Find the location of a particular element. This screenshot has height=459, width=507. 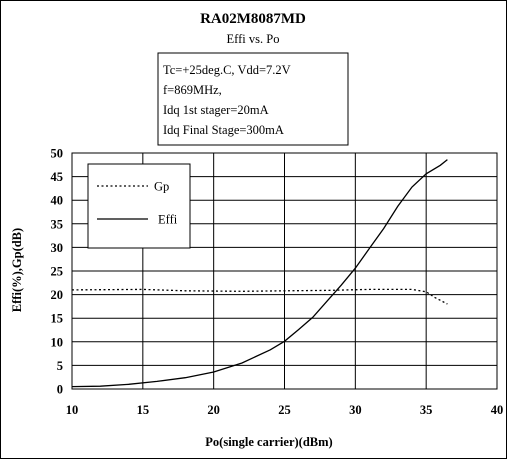

condition-line-1: Tc=+25deg.C, Vdd=7.2V is located at coordinates (227, 70).